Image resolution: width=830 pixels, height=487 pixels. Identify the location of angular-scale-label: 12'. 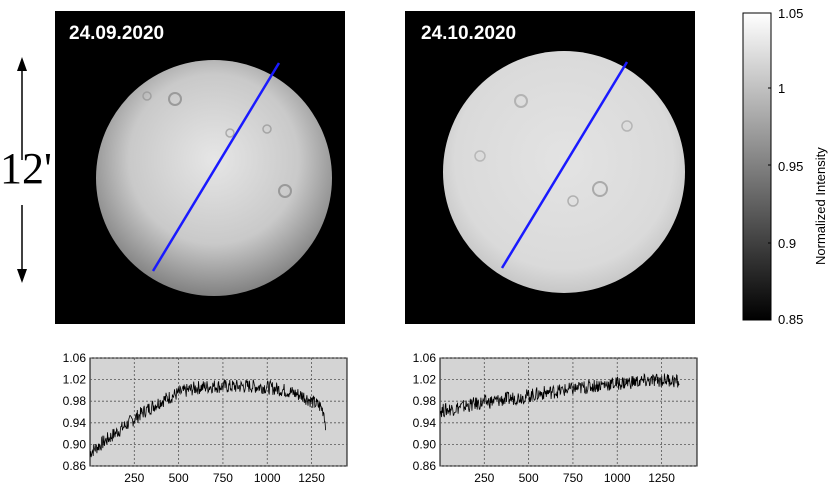
(26, 168).